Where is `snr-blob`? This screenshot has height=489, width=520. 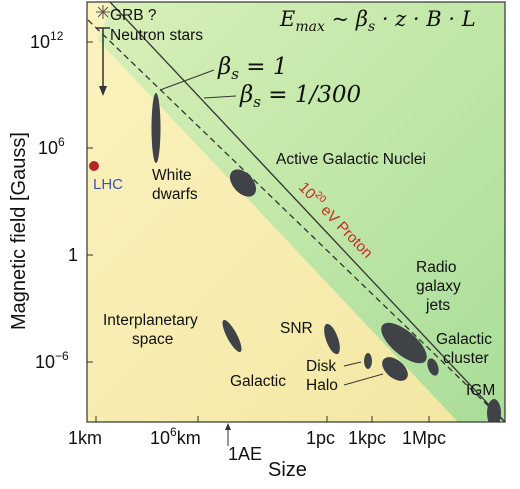
snr-blob is located at coordinates (332, 339).